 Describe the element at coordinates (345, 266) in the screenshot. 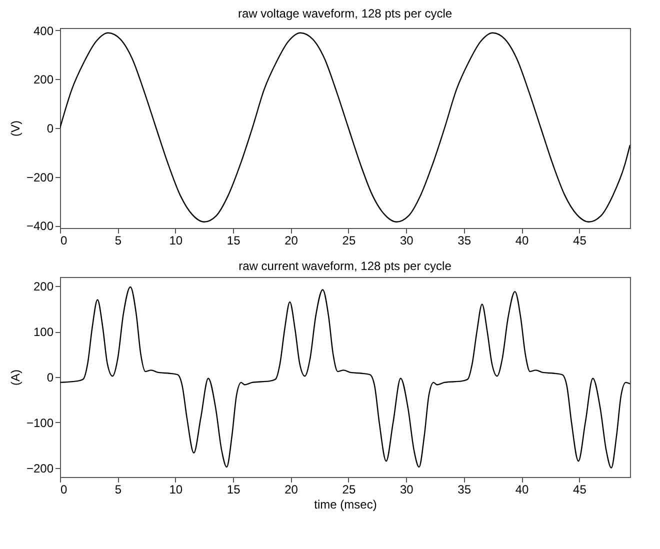

I see `chart-title: raw current waveform, 128 pts per cycle` at that location.